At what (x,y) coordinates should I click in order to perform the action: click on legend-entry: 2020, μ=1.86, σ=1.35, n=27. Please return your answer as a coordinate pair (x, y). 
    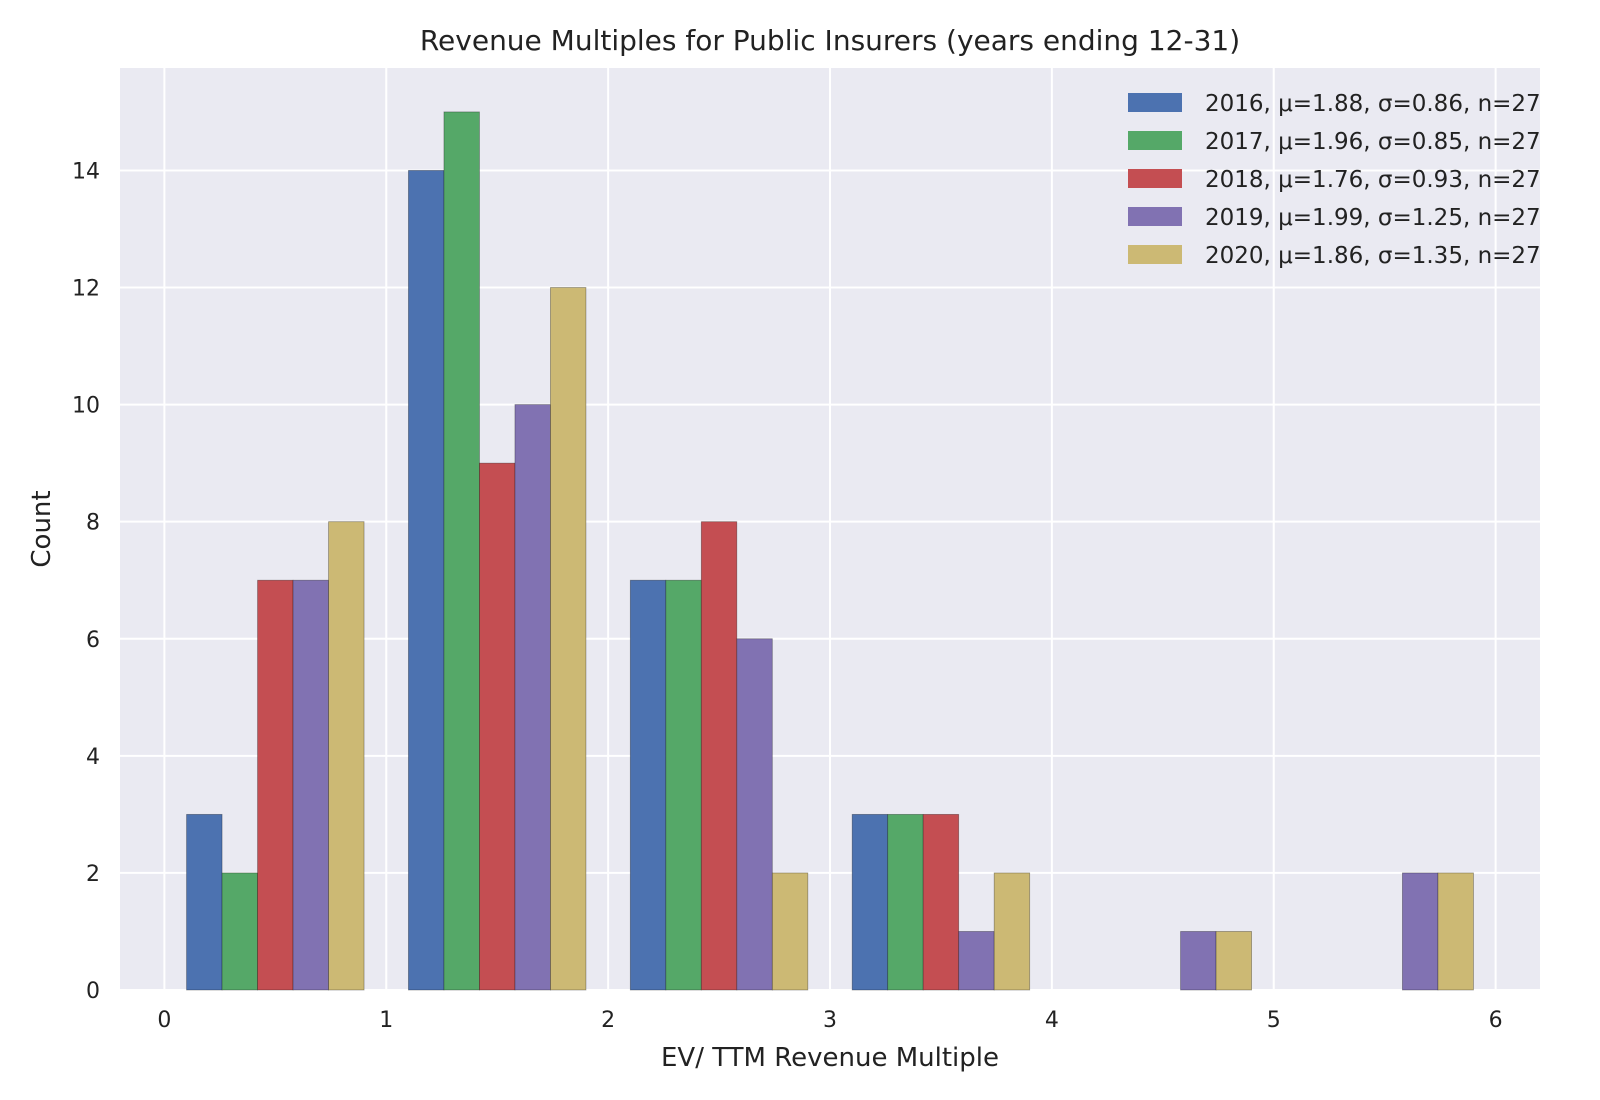
    Looking at the image, I should click on (1373, 256).